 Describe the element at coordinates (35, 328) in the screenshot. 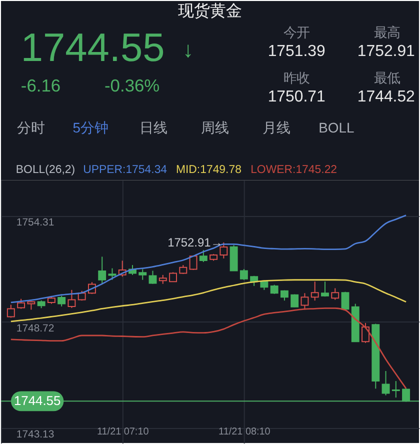

I see `y-tick-label: 1748.72` at that location.